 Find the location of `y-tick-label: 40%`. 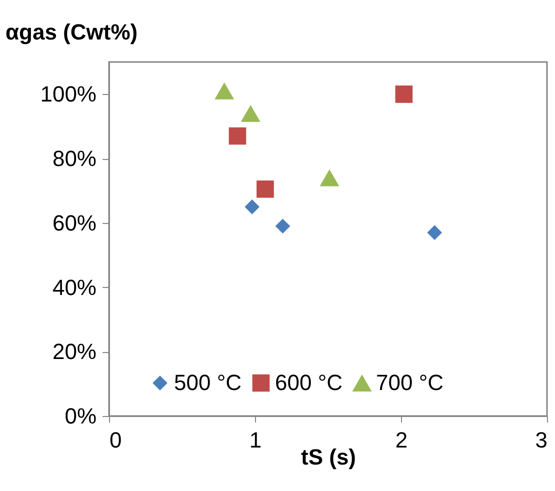

y-tick-label: 40% is located at coordinates (74, 287).